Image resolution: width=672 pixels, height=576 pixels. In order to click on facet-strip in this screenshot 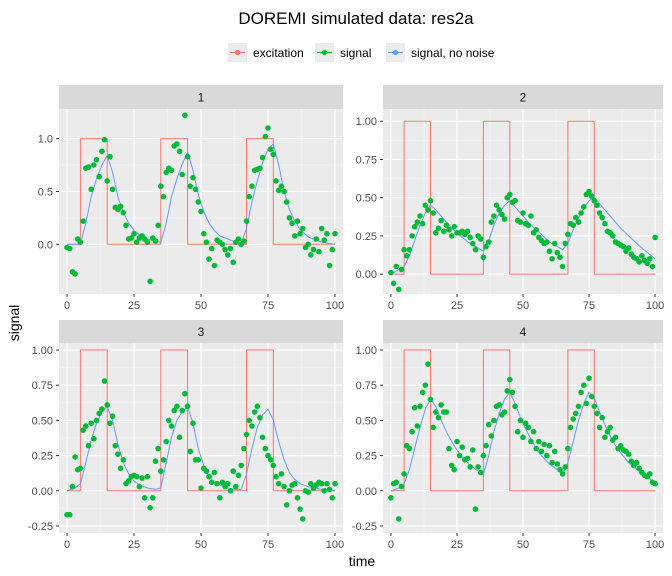, I will do `click(201, 97)`.